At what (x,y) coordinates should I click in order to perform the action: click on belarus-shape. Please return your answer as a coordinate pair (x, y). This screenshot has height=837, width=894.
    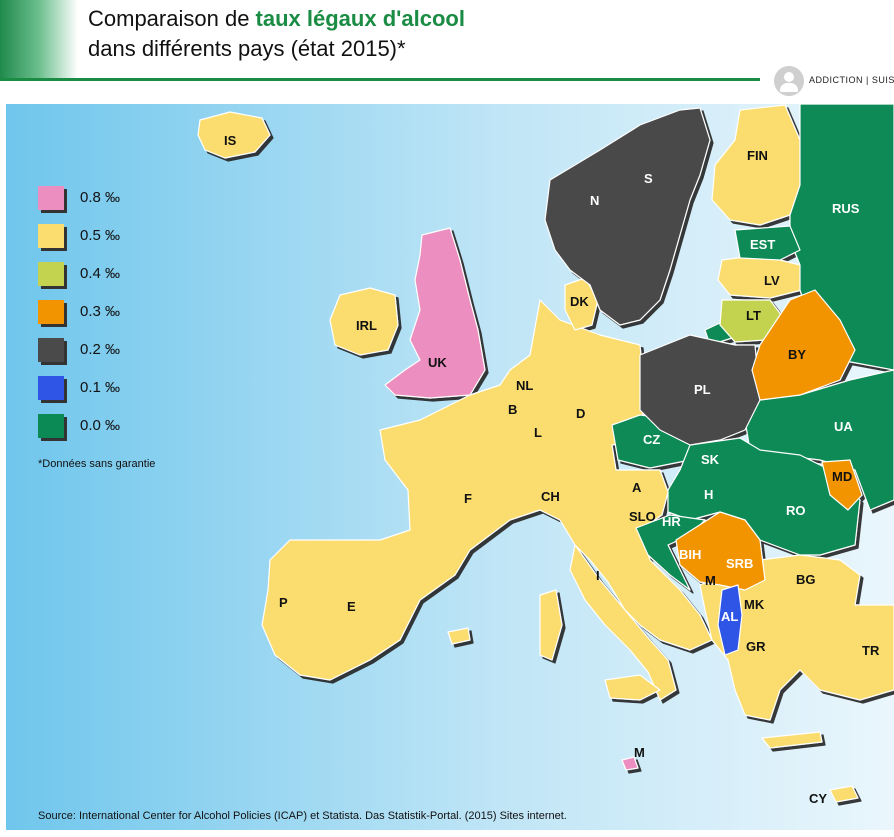
    Looking at the image, I should click on (803, 345).